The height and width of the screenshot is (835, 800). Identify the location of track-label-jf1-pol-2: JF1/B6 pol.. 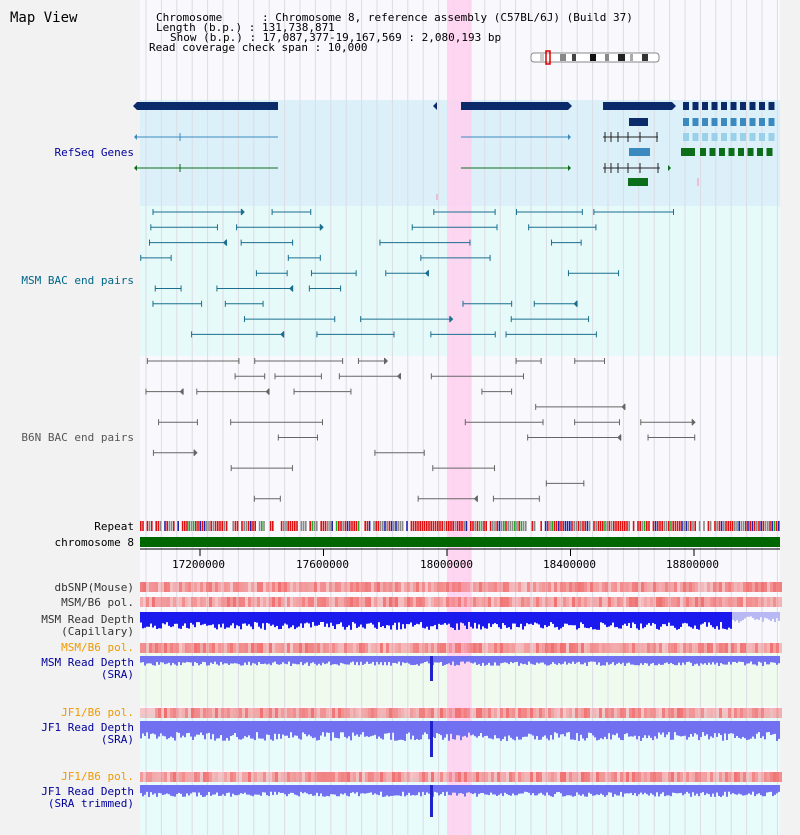
(97, 776).